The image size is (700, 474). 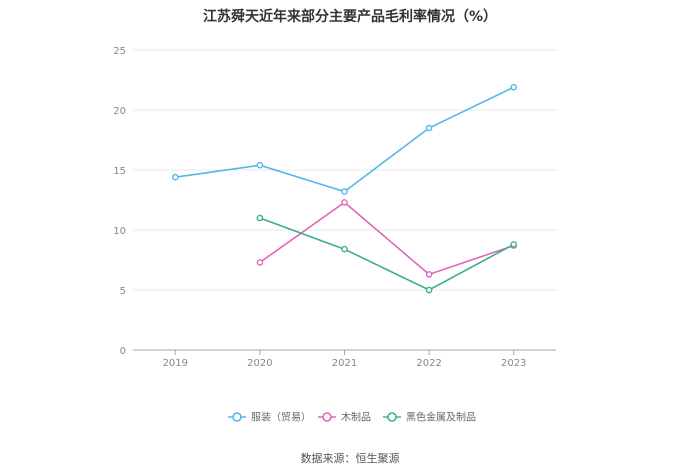 I want to click on legend-label: 服装（贸易）, so click(x=281, y=417).